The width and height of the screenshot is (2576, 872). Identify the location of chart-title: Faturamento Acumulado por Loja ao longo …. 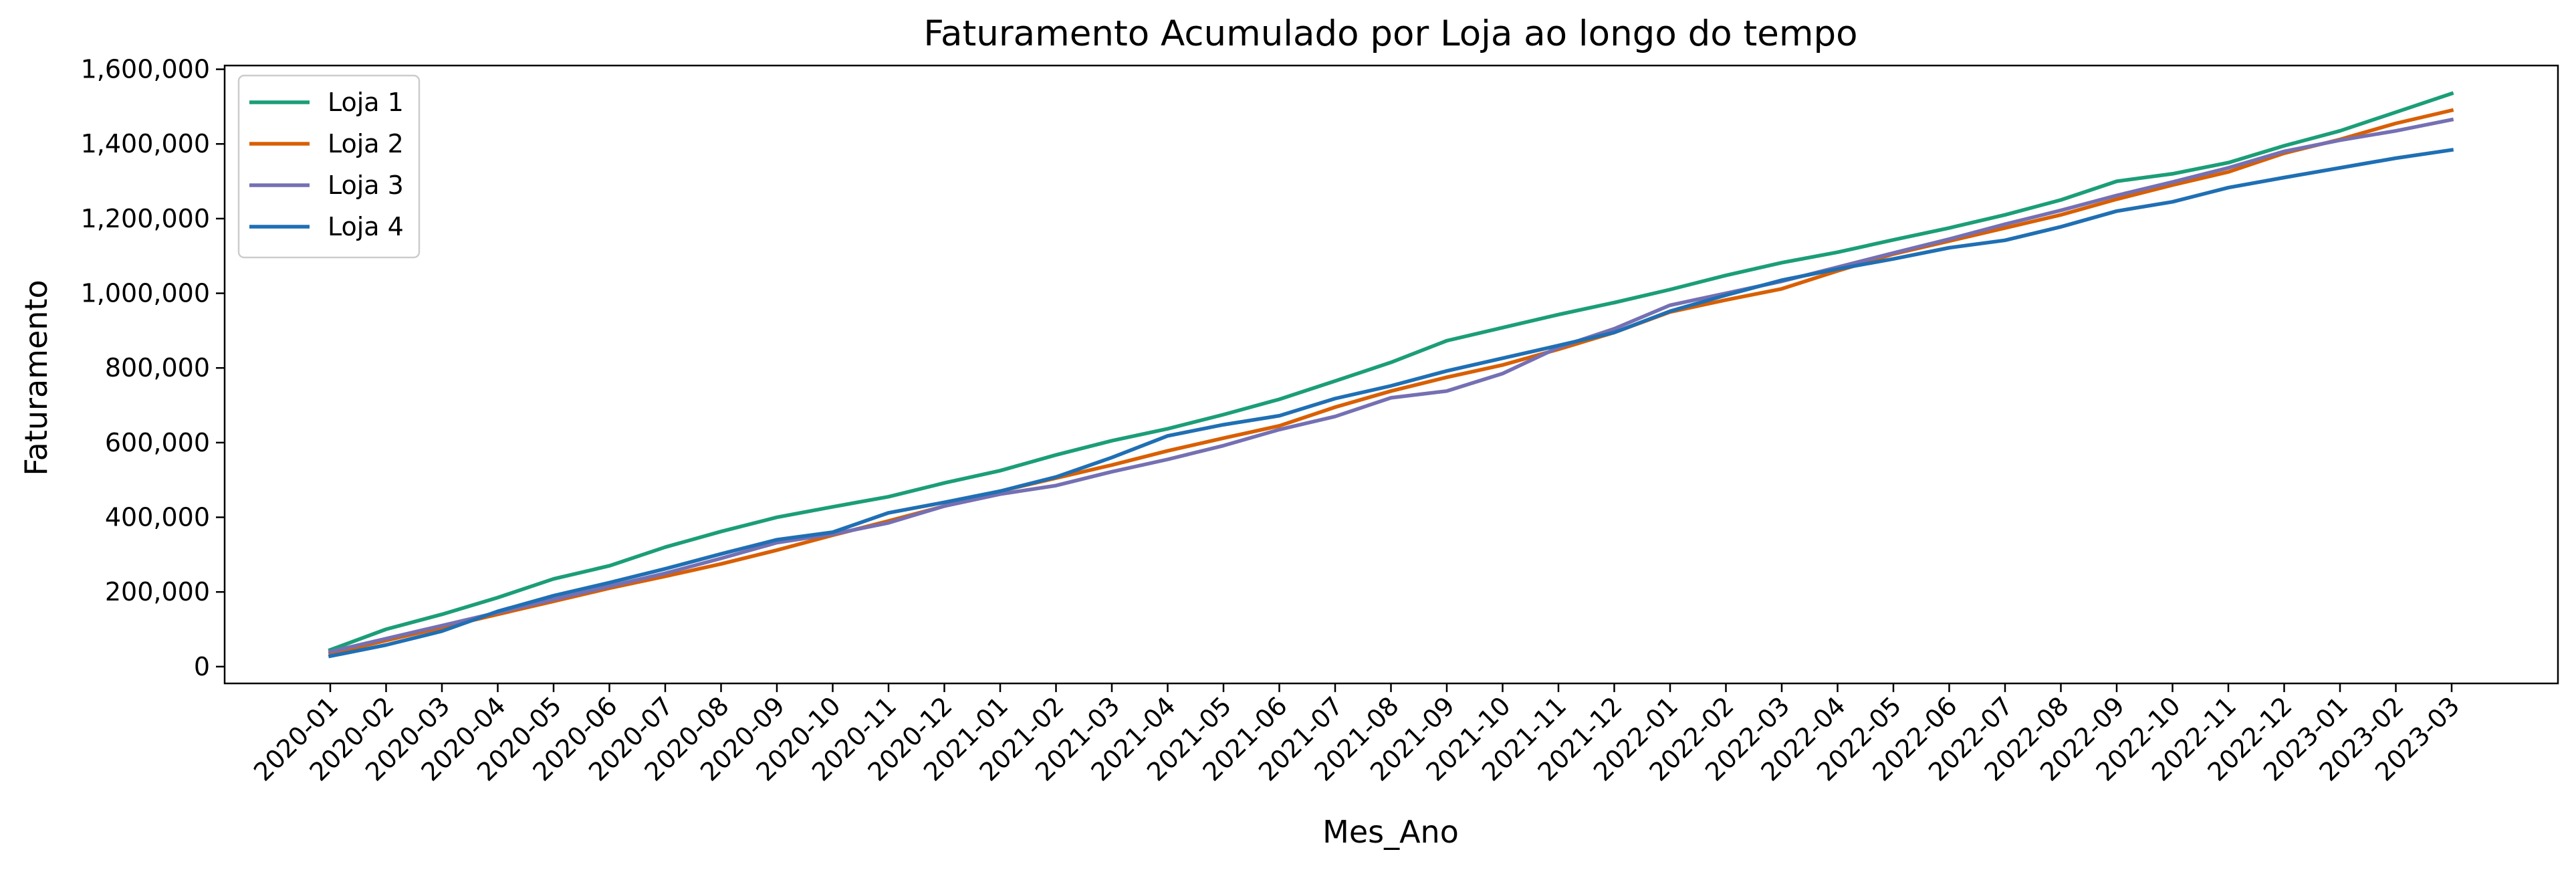
(1390, 33).